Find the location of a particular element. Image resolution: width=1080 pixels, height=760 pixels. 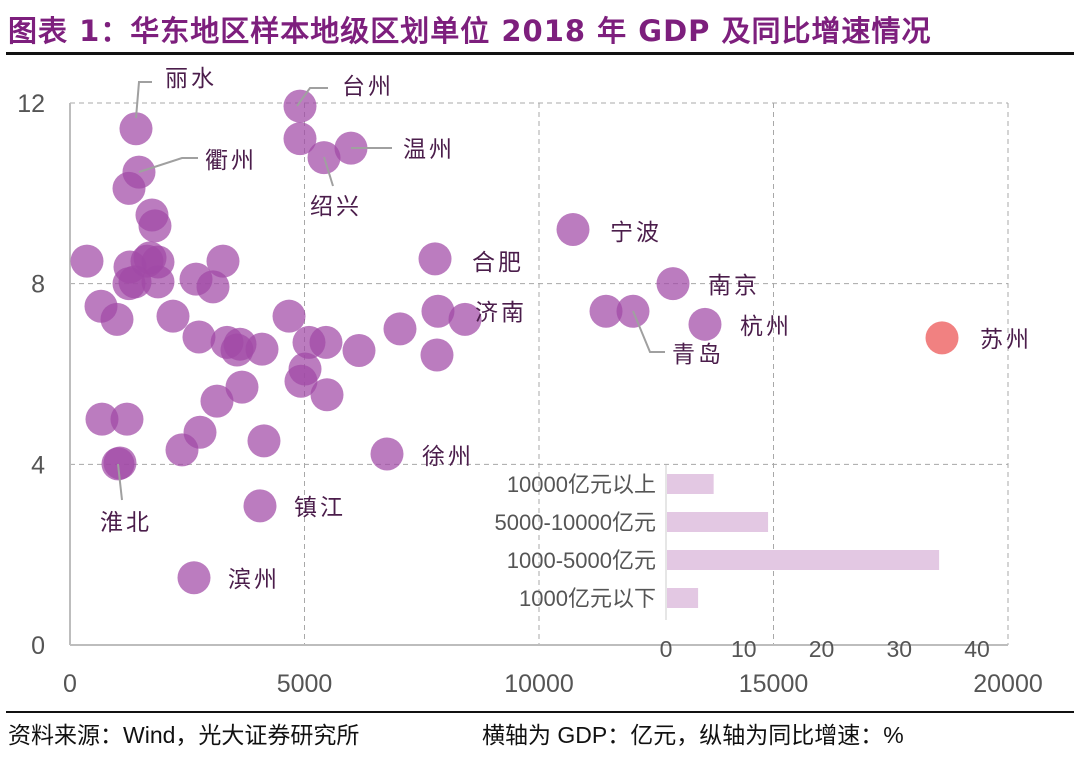

city-label: 济南 is located at coordinates (501, 312).